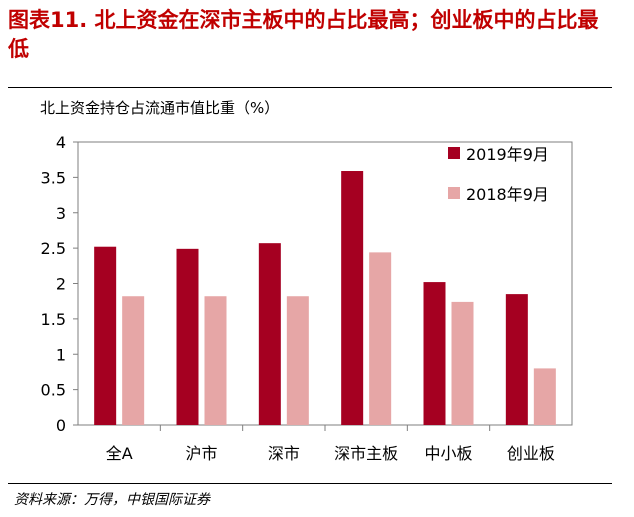  What do you see at coordinates (284, 453) in the screenshot?
I see `x-tick-label: 深市` at bounding box center [284, 453].